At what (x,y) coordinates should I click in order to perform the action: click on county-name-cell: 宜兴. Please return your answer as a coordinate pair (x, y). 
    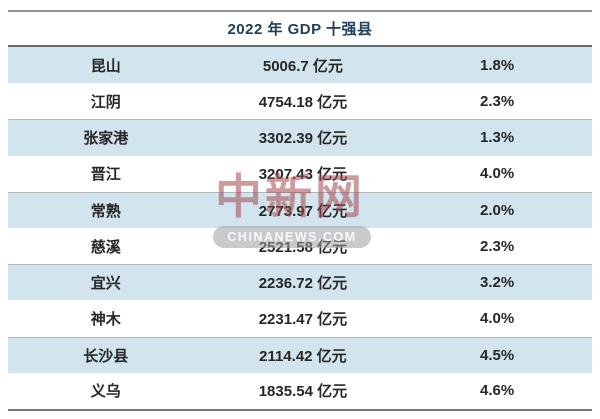
    Looking at the image, I should click on (105, 284).